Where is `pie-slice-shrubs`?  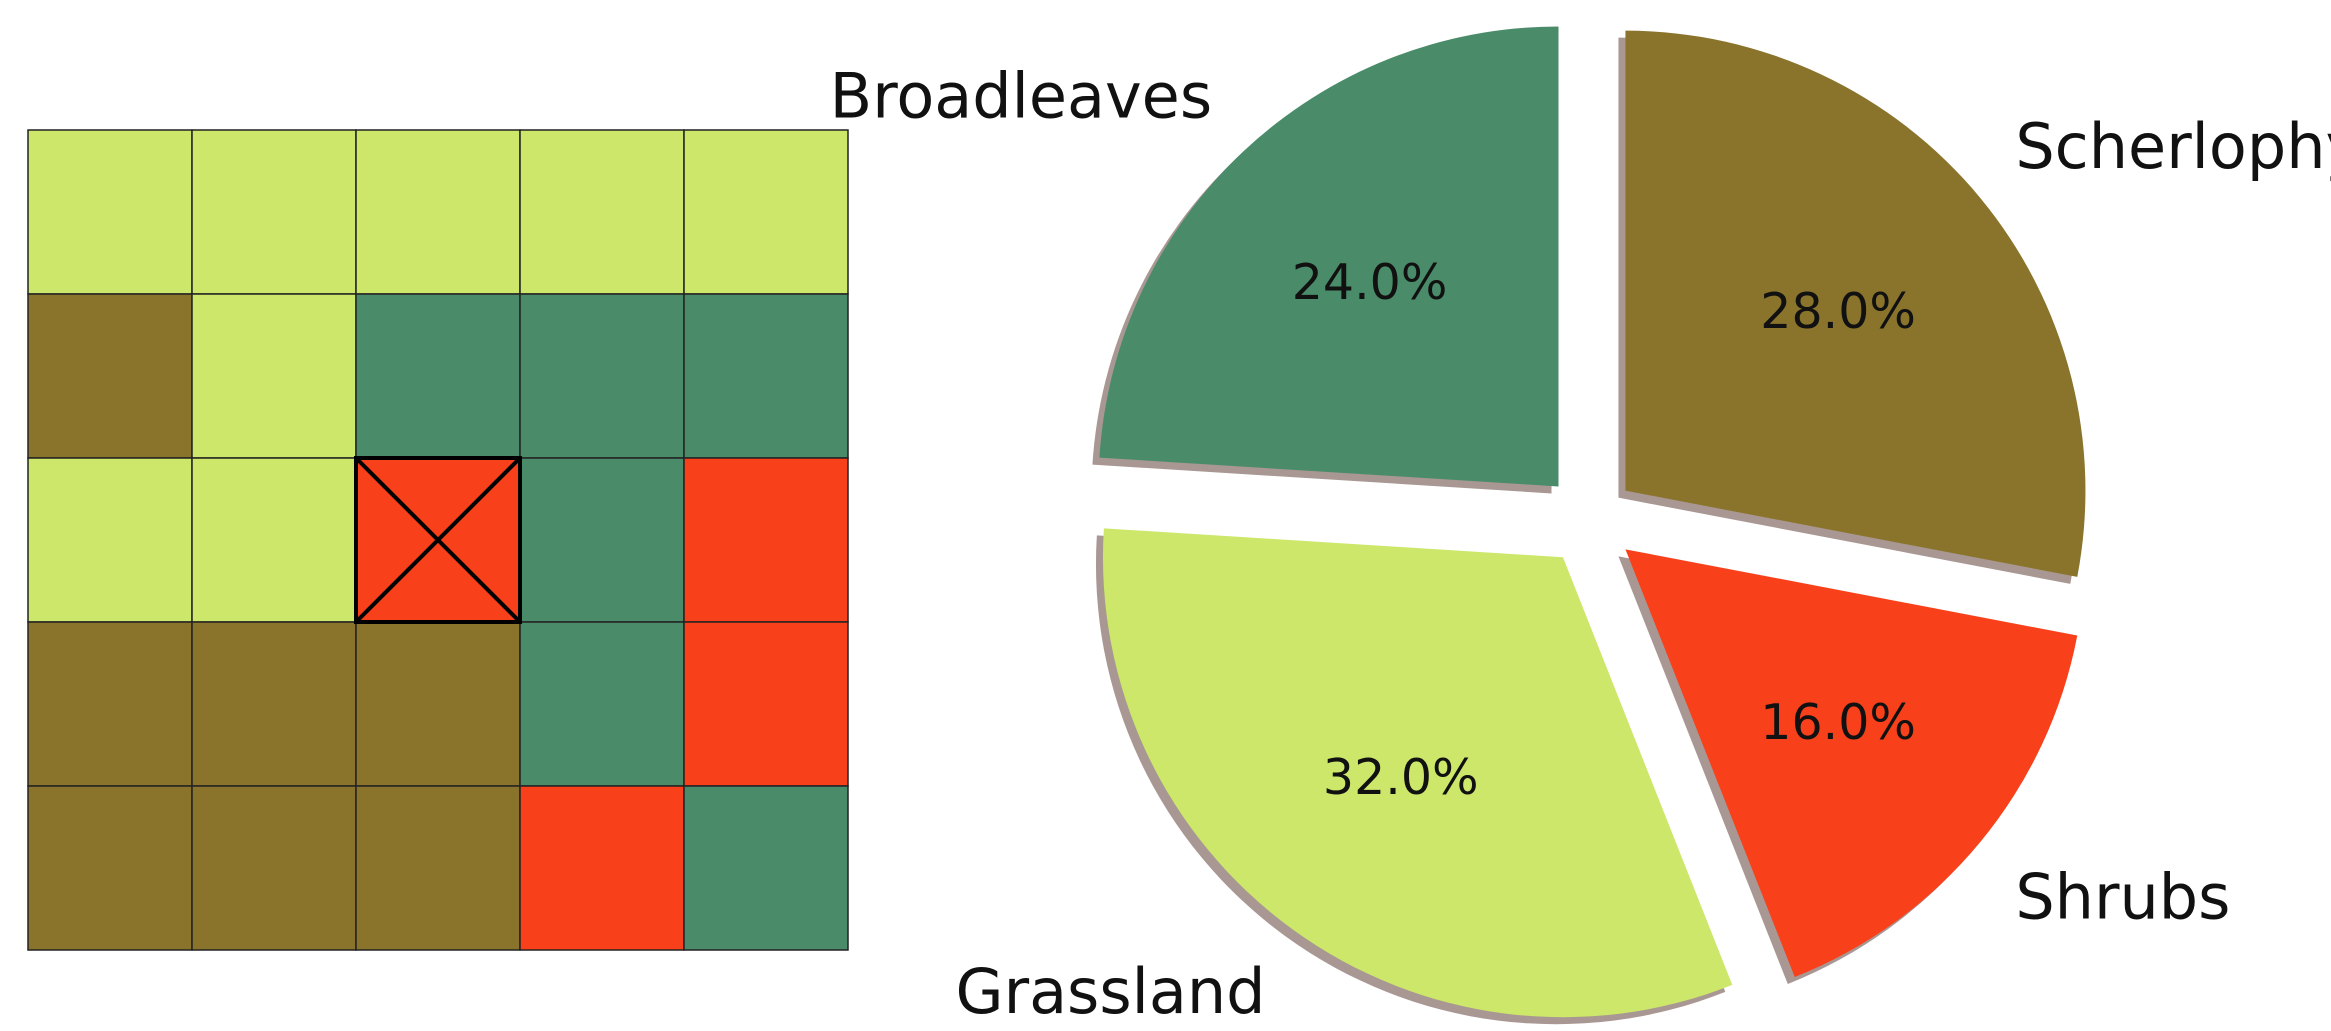 pie-slice-shrubs is located at coordinates (1851, 763).